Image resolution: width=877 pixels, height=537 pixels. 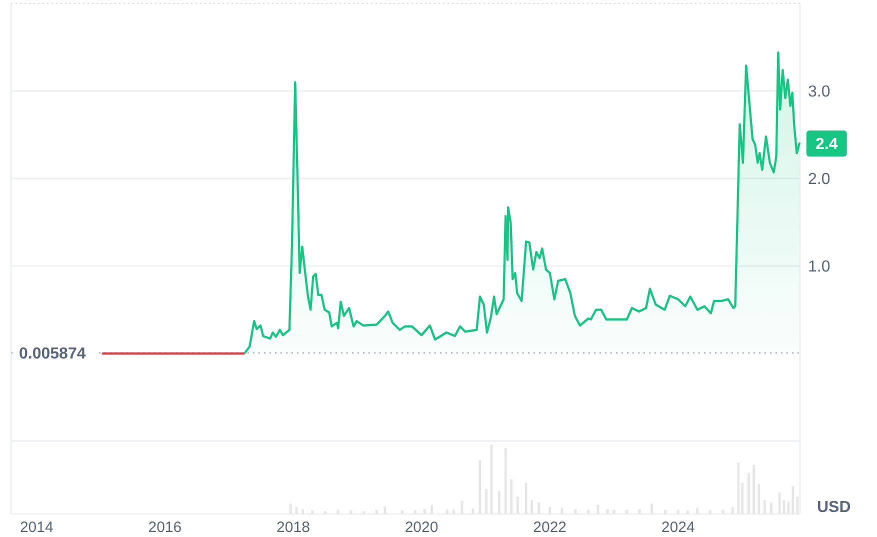 What do you see at coordinates (37, 527) in the screenshot?
I see `x-tick-label: 2014` at bounding box center [37, 527].